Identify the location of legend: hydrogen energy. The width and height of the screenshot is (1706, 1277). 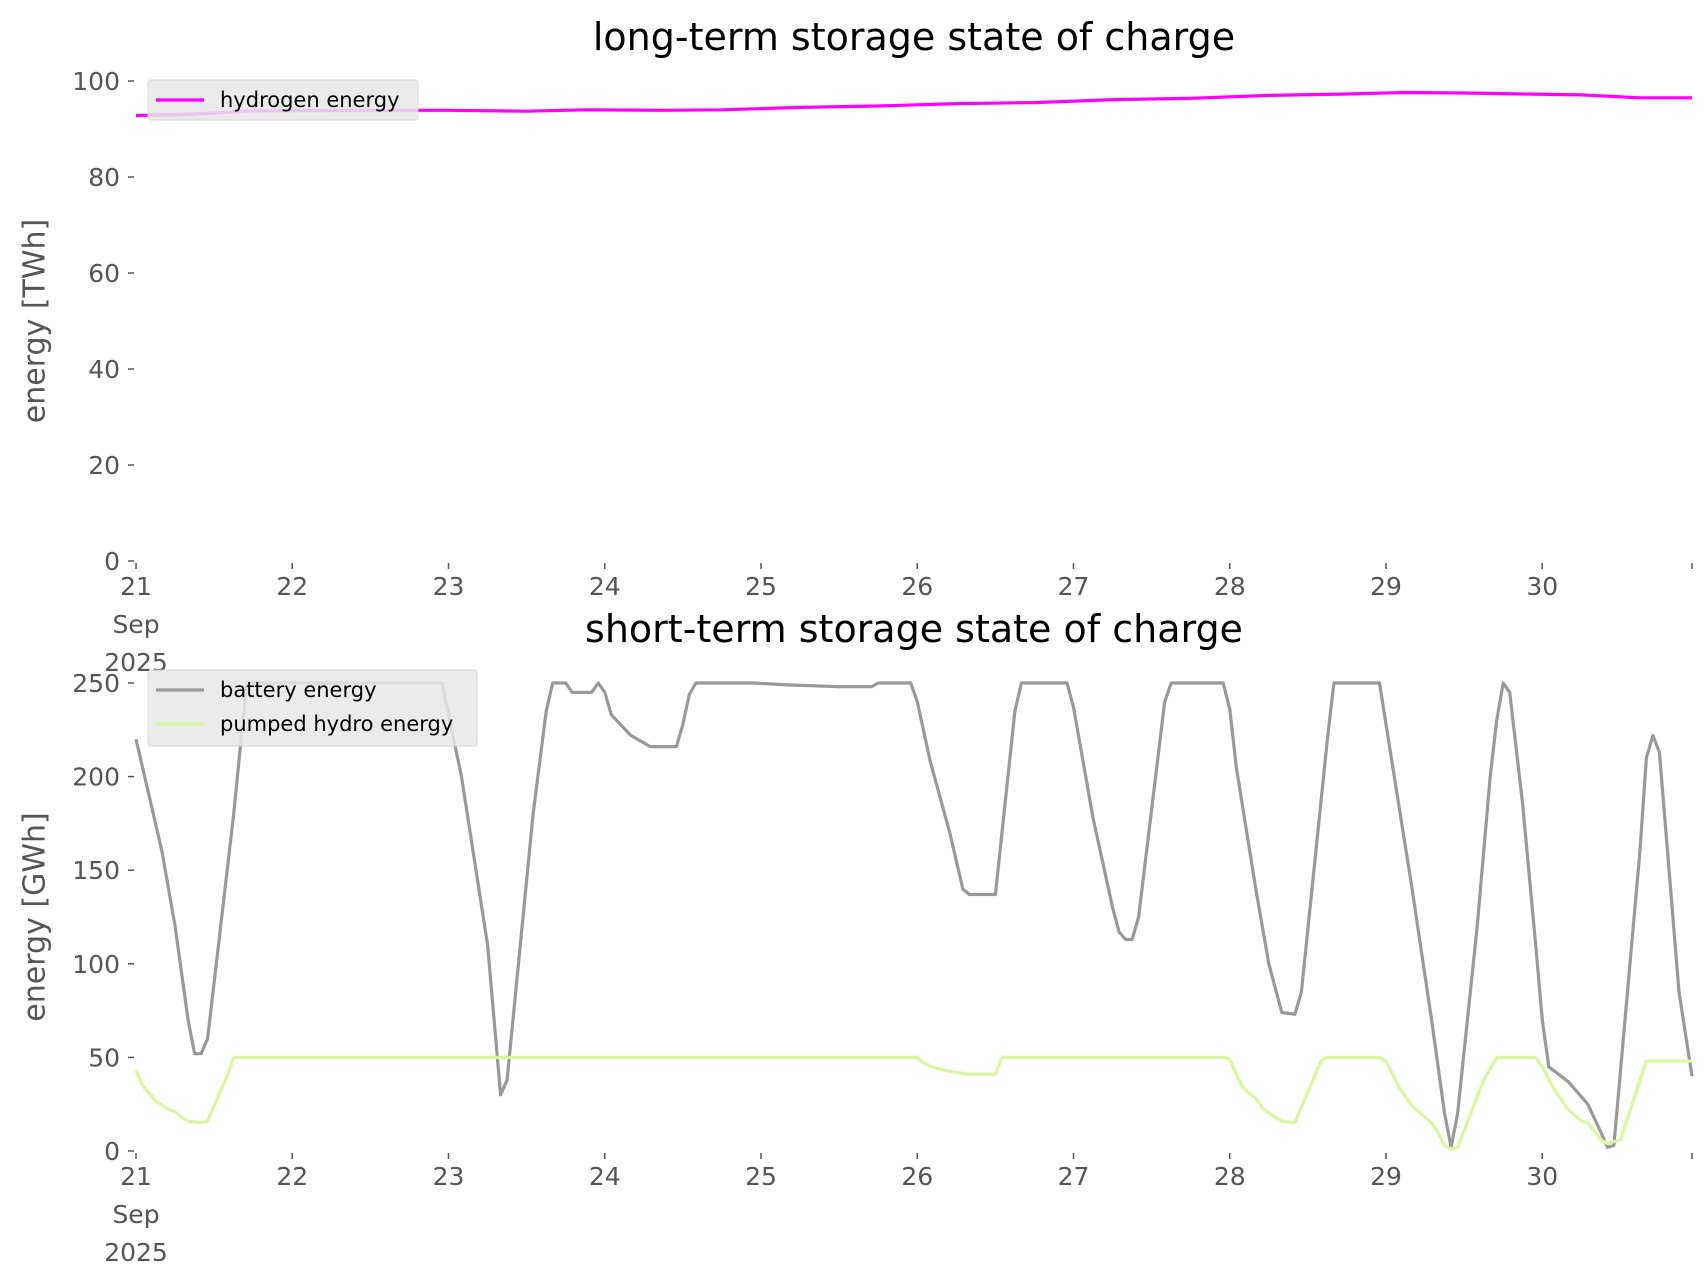
(283, 100).